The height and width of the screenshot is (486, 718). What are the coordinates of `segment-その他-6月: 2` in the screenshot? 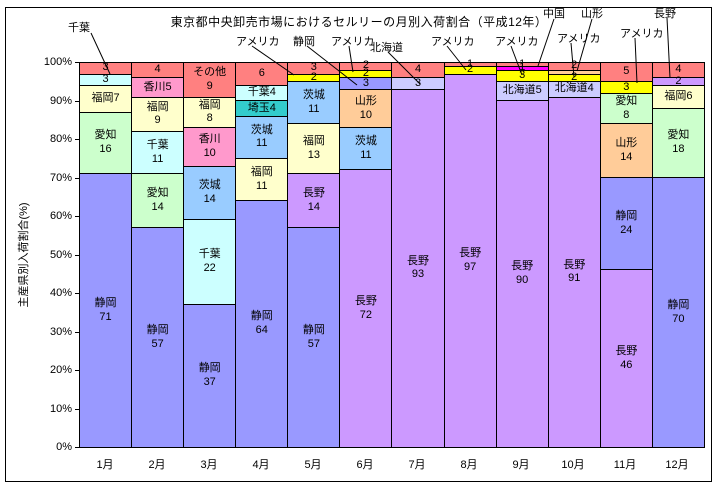 It's located at (366, 65).